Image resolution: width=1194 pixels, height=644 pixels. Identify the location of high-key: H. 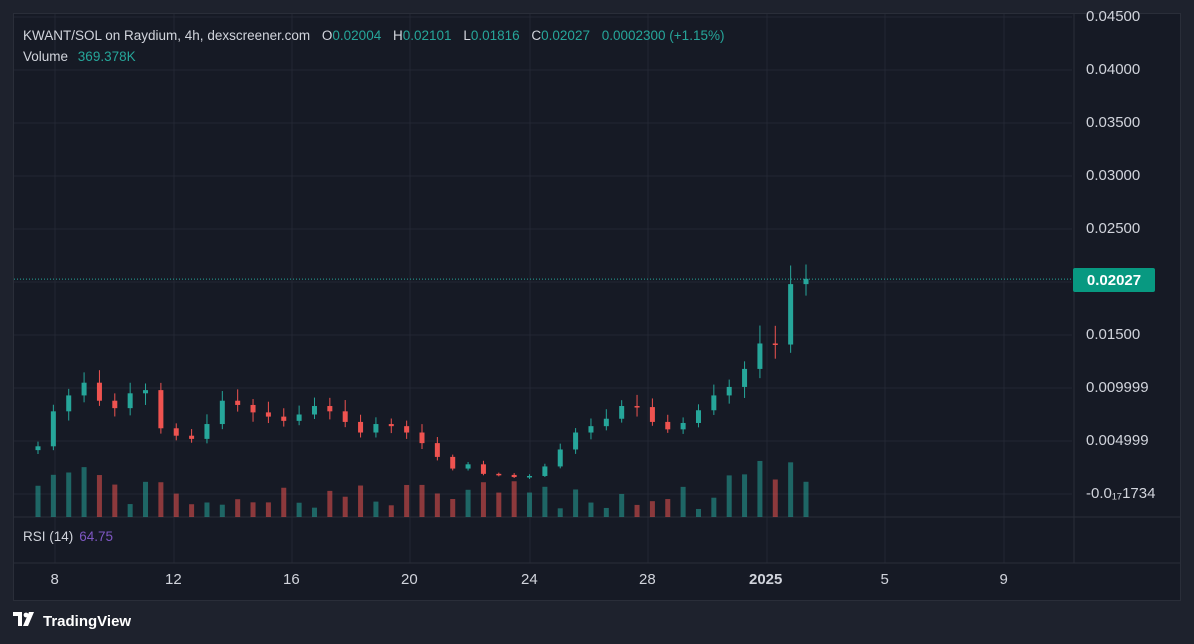
(397, 35).